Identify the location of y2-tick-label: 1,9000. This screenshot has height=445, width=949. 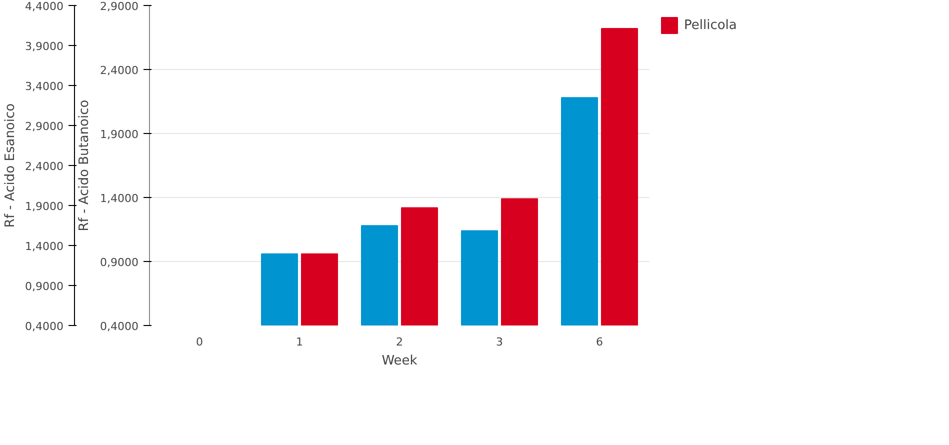
(44, 206).